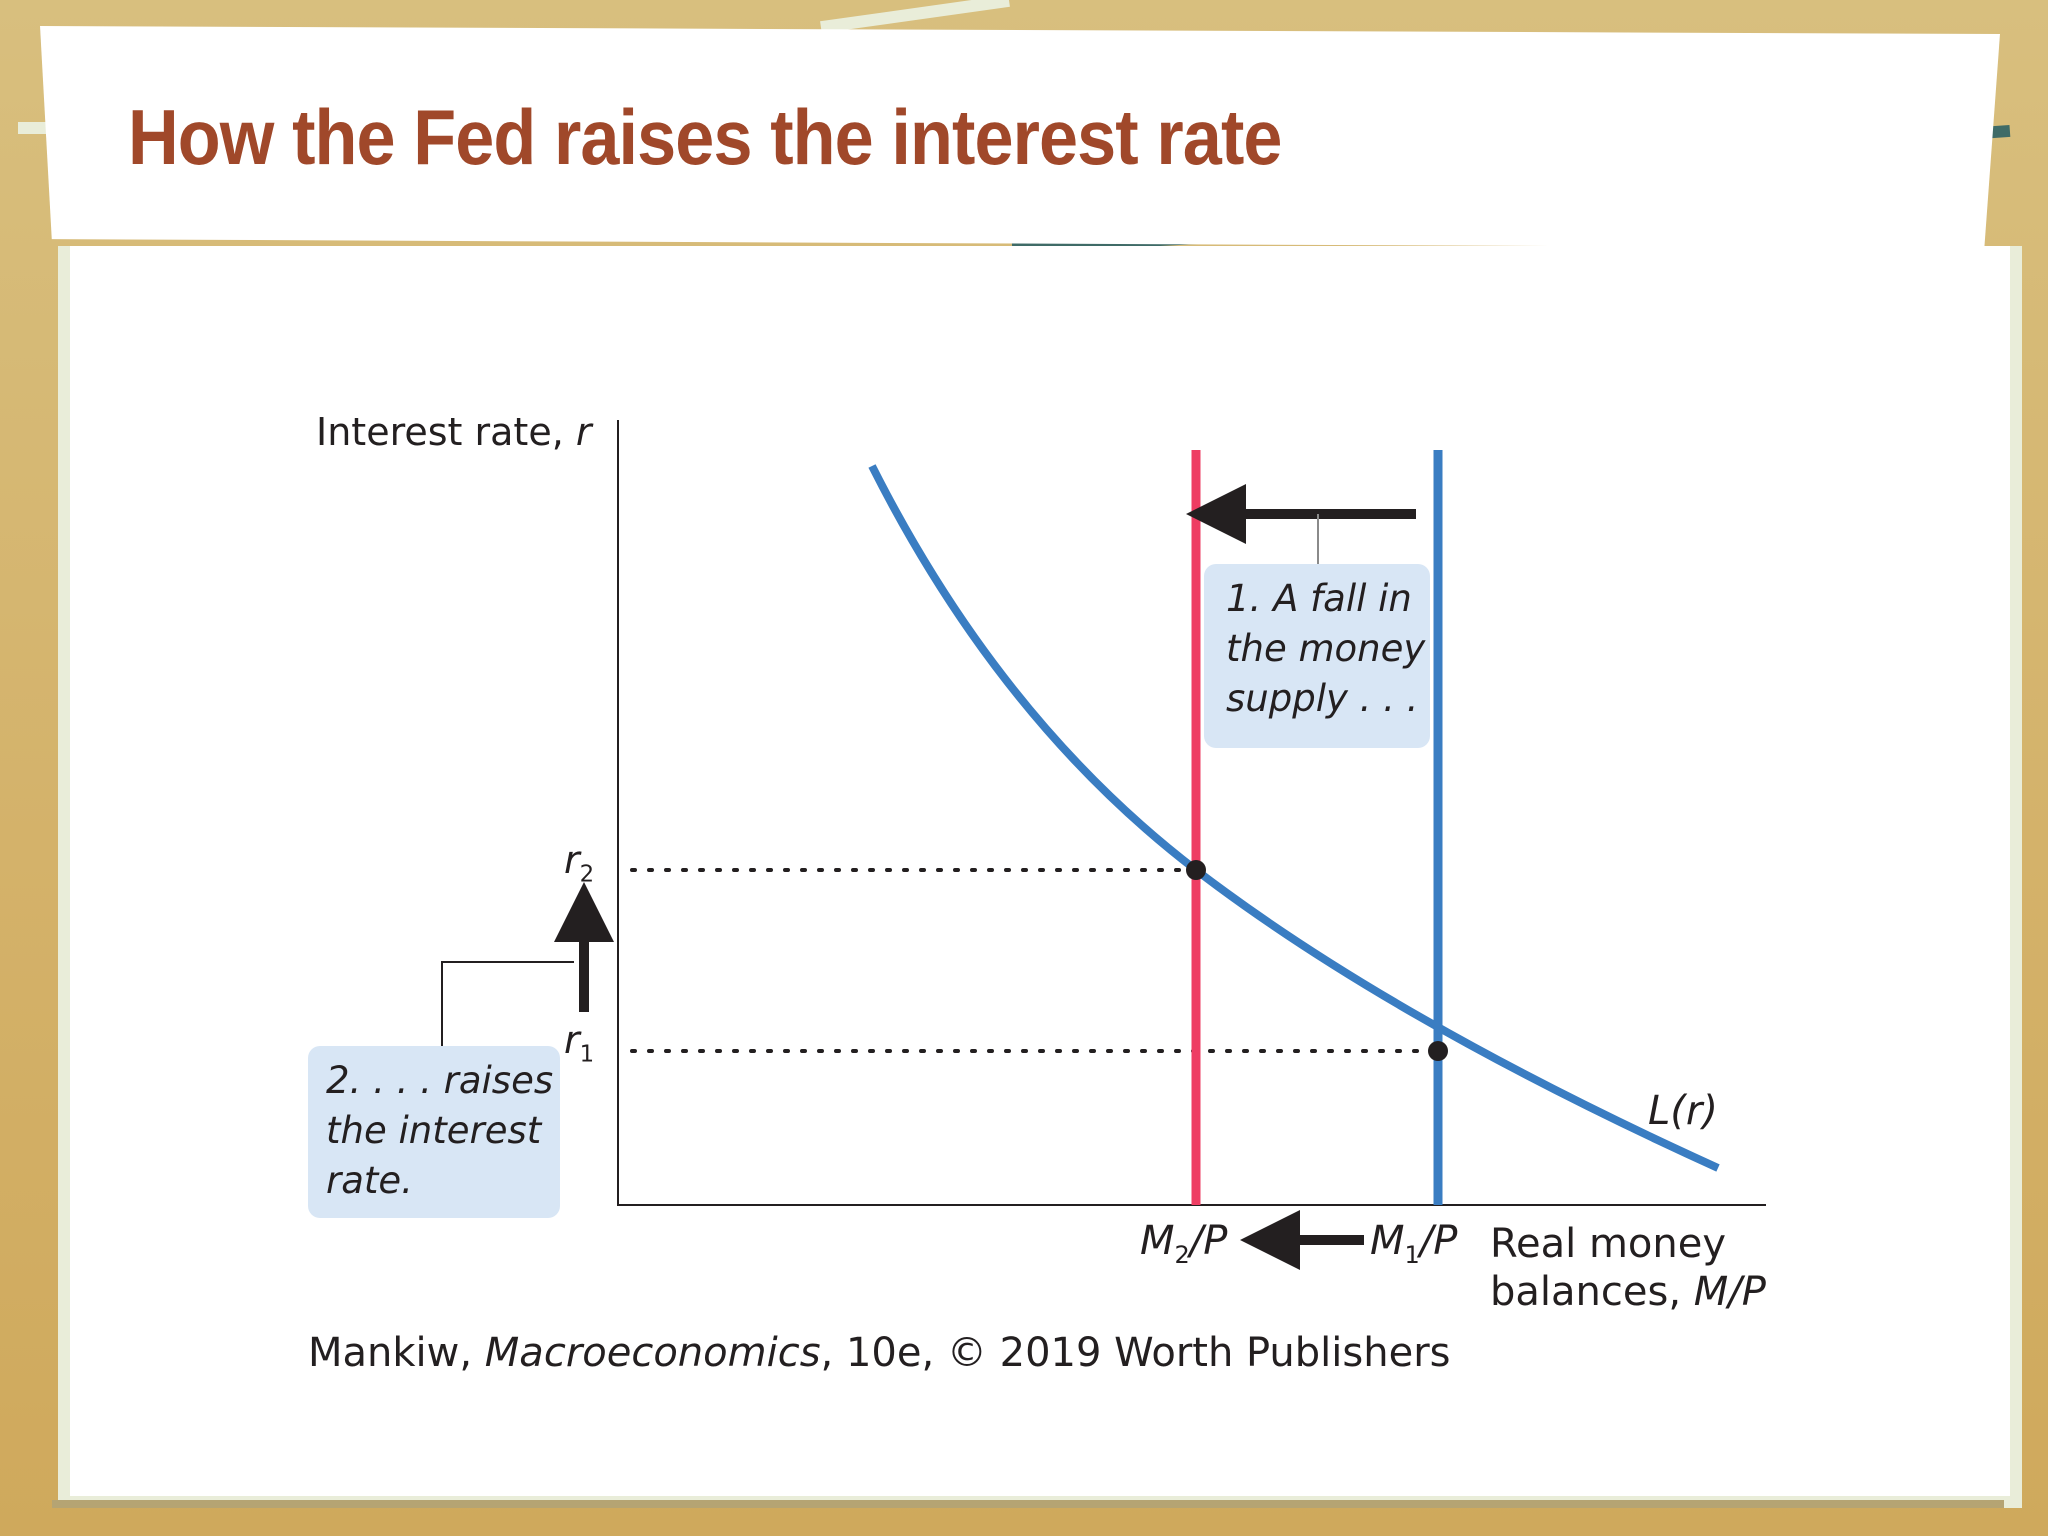 This screenshot has height=1536, width=2048. I want to click on y-axis-label: Interest rate, r, so click(454, 432).